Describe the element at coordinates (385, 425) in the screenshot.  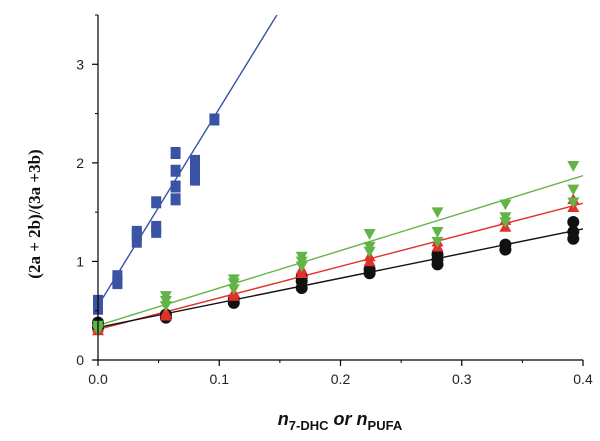
I see `x-label-sub2: PUFA` at that location.